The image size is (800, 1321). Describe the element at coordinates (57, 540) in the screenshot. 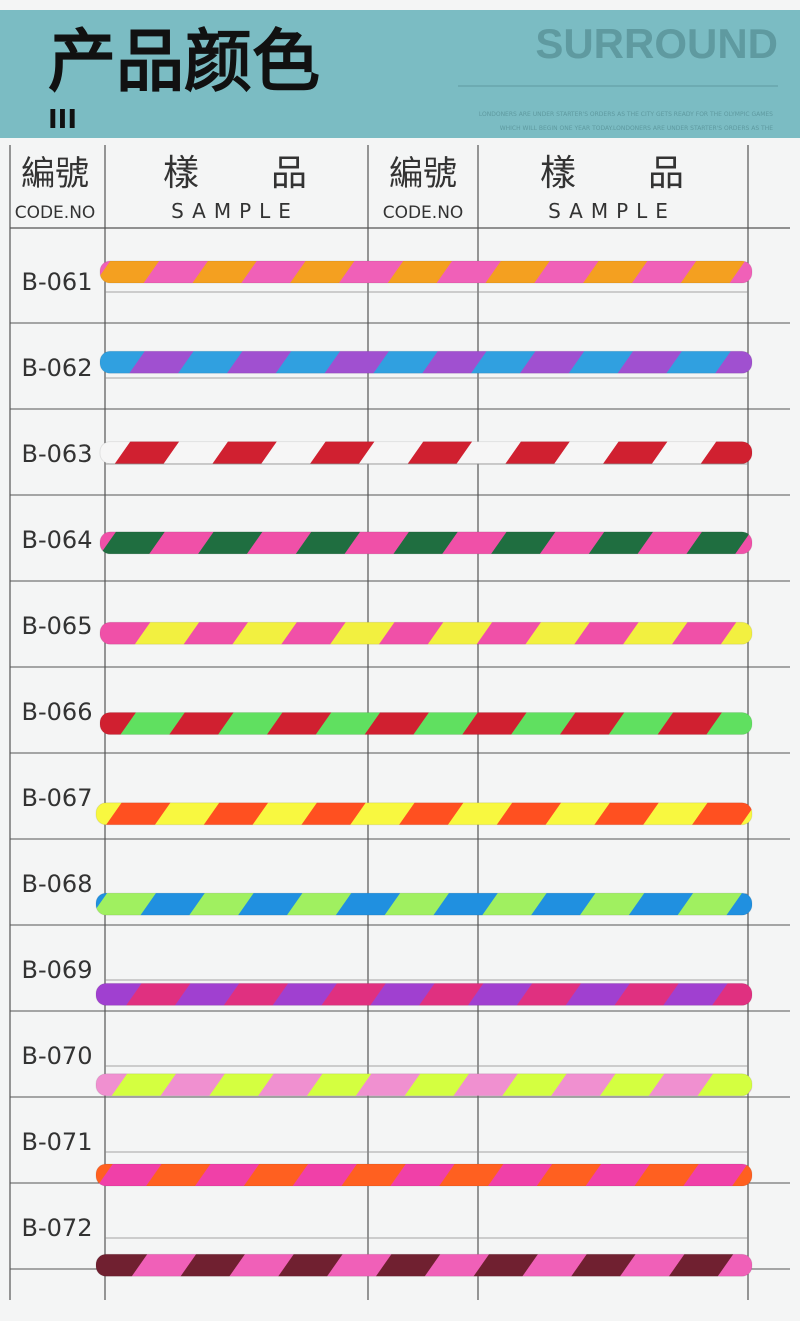

I see `code-label: B-064` at that location.